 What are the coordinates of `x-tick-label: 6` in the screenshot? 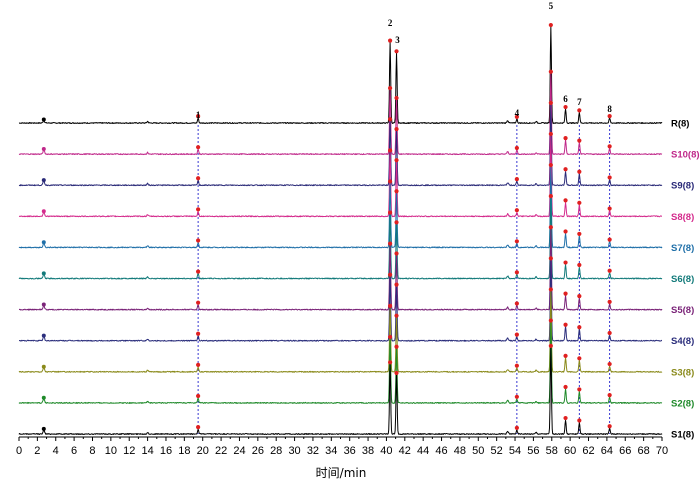 It's located at (74, 451).